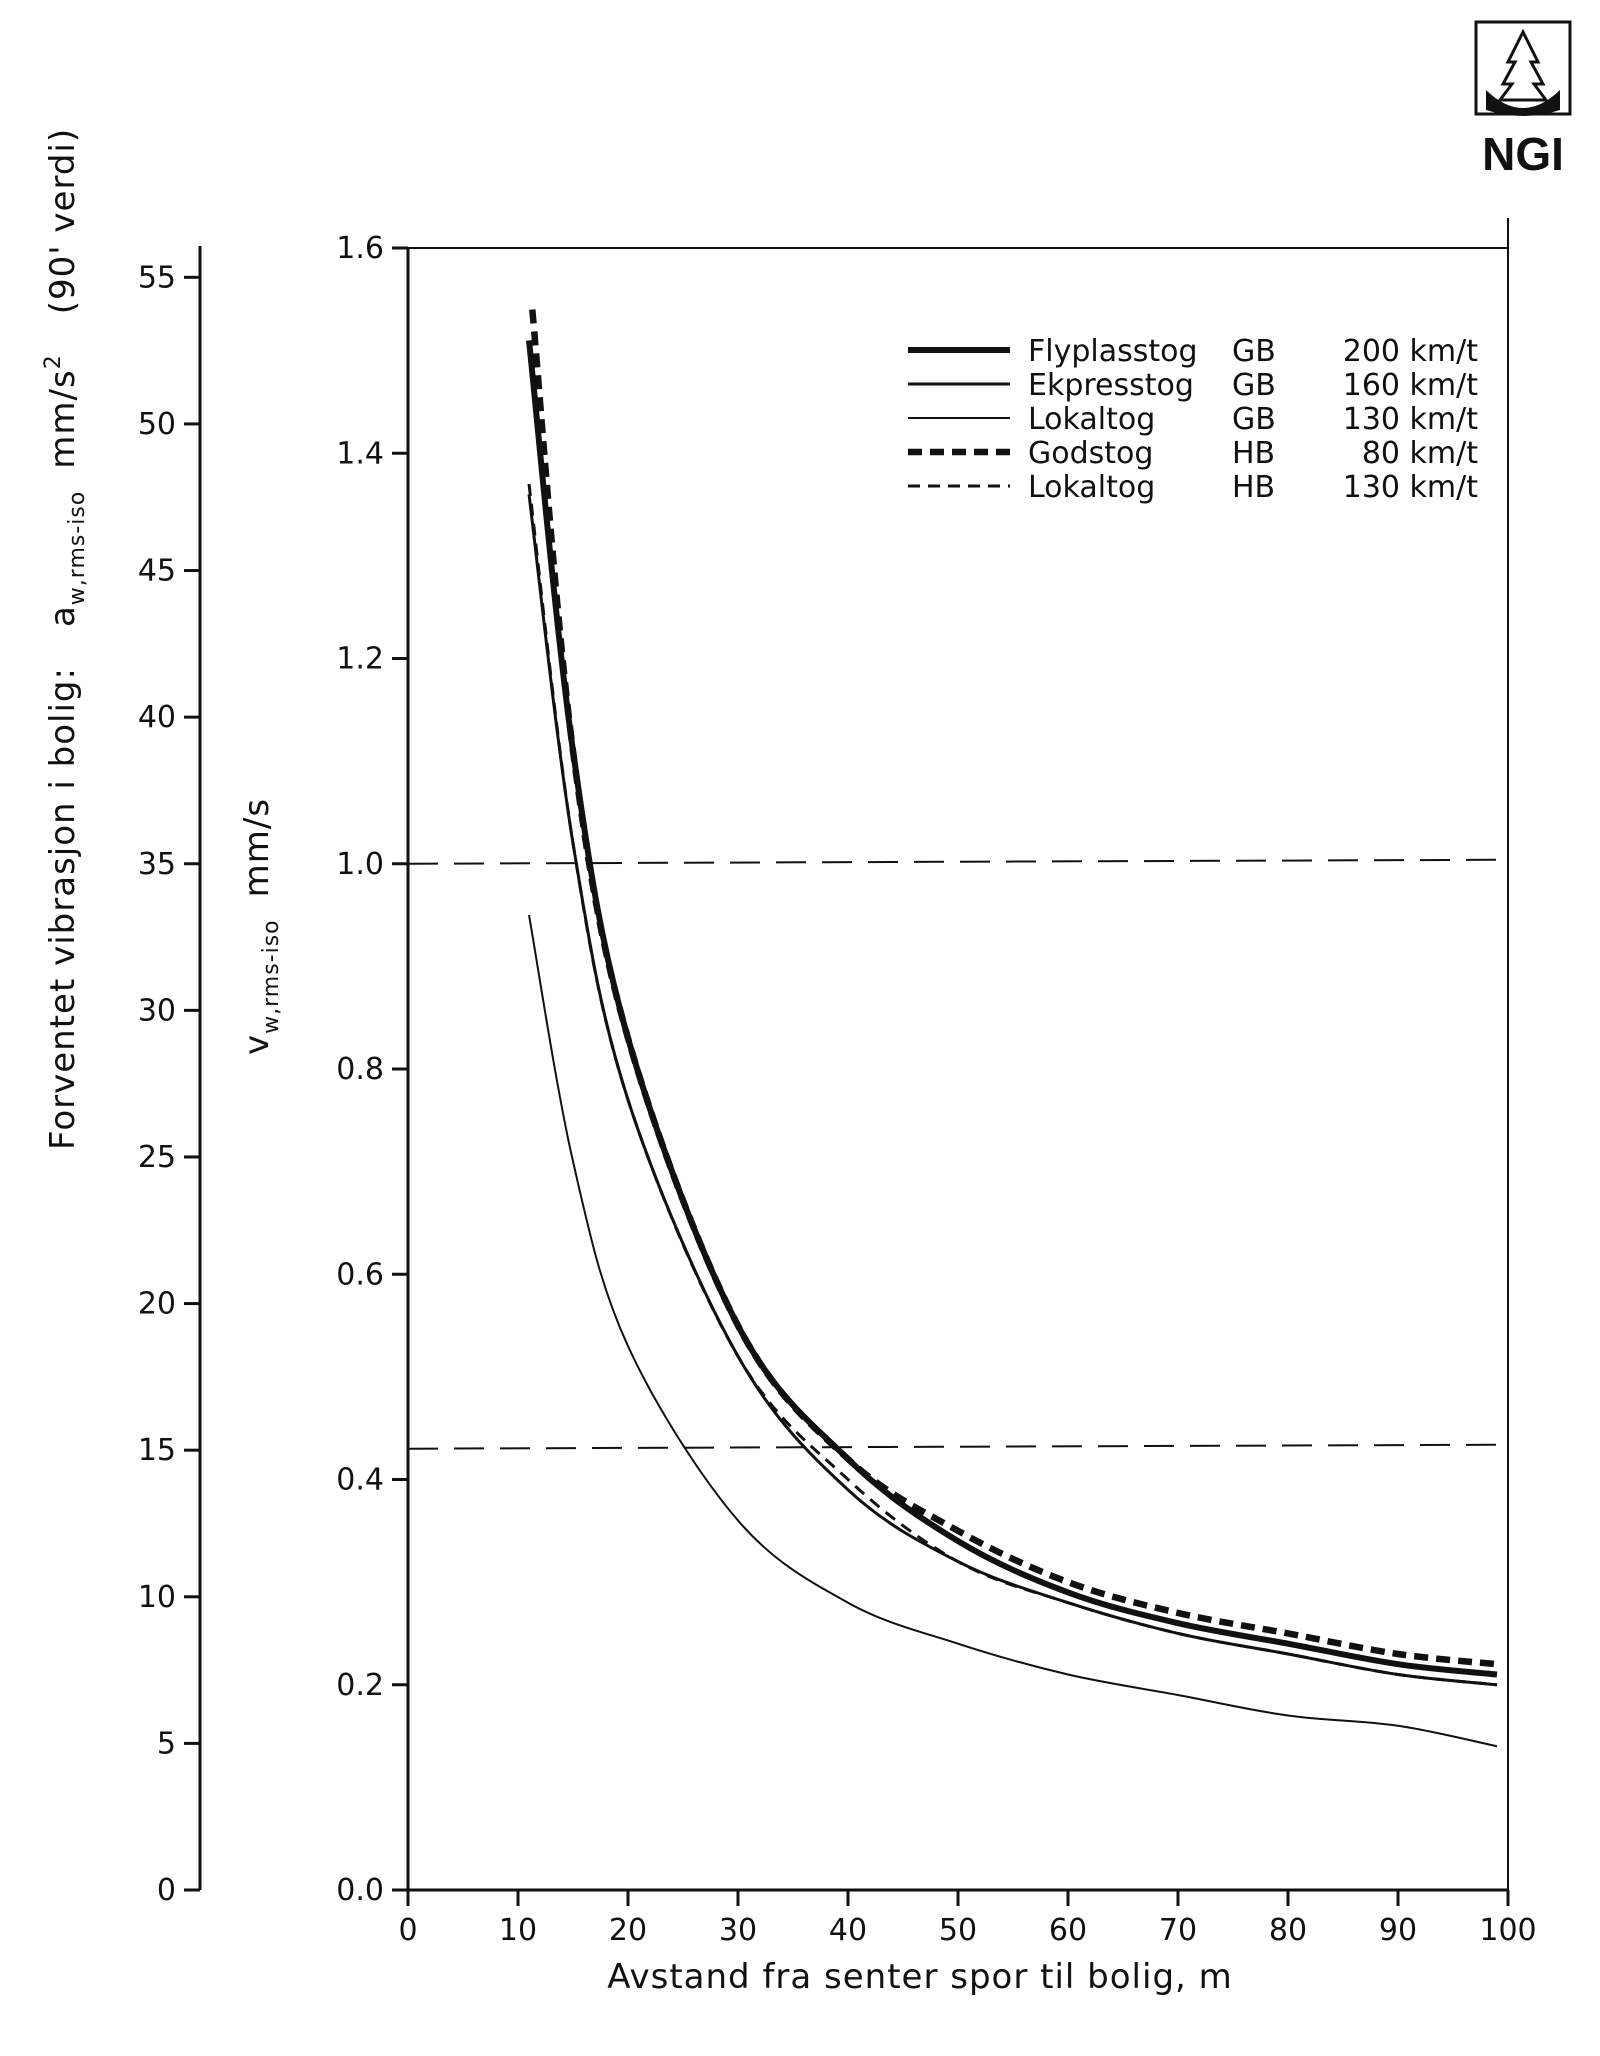 The width and height of the screenshot is (1600, 2056). Describe the element at coordinates (53, 361) in the screenshot. I see `secondary-unit-sup: 2` at that location.